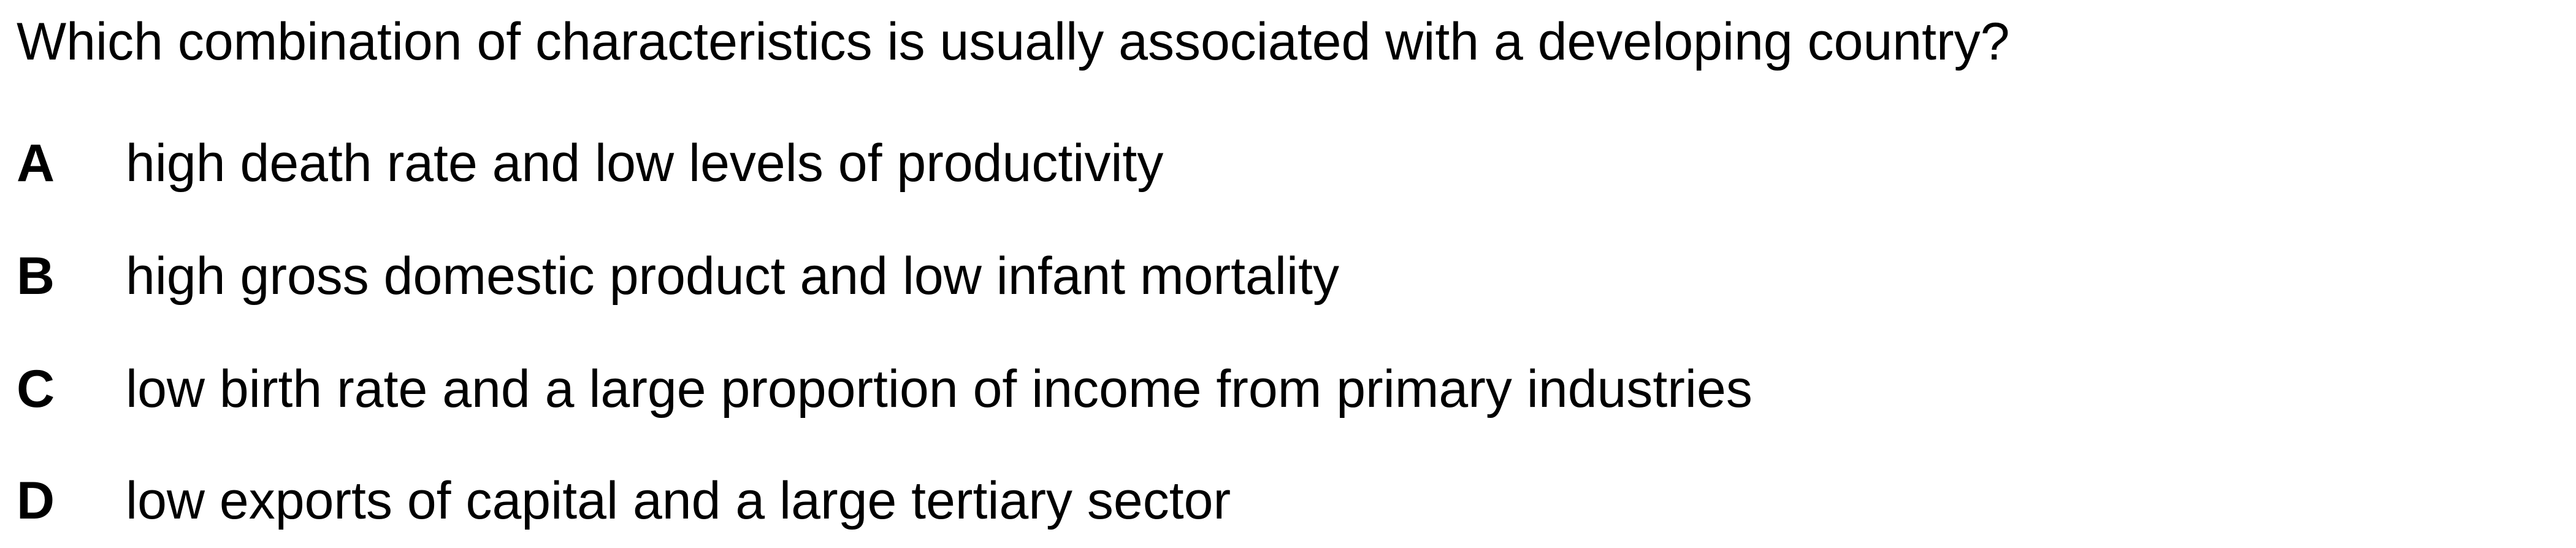  What do you see at coordinates (36, 500) in the screenshot?
I see `option-letter: D` at bounding box center [36, 500].